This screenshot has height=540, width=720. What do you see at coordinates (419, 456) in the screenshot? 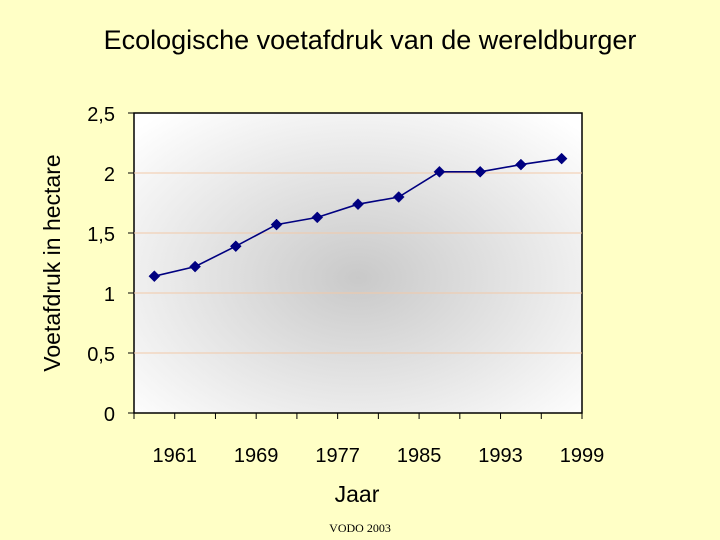
I see `x-tick-label: 1985` at bounding box center [419, 456].